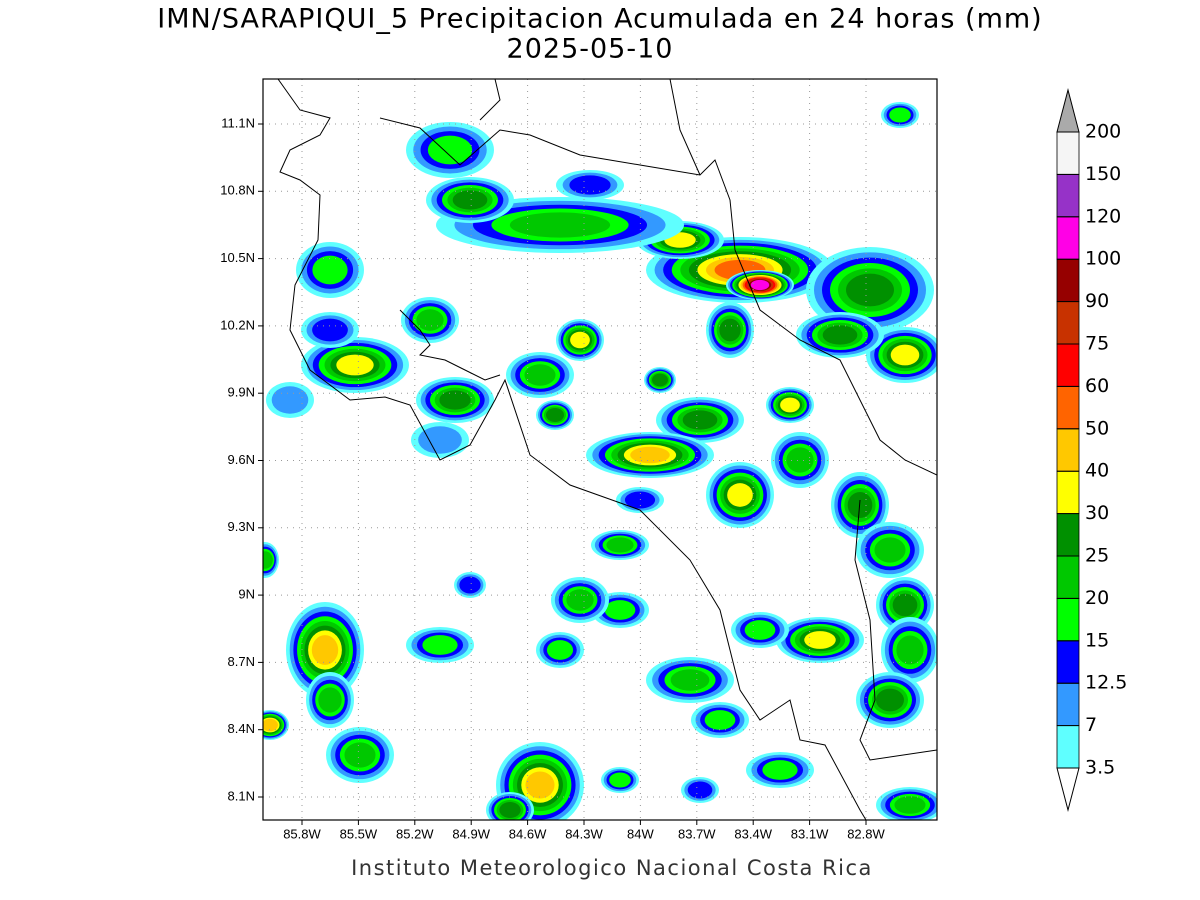 The width and height of the screenshot is (1200, 900). What do you see at coordinates (1091, 450) in the screenshot?
I see `colorbar: 3.5 7 12.5 15 20 25 30 40 50 60 75 90 100 120 150 200` at bounding box center [1091, 450].